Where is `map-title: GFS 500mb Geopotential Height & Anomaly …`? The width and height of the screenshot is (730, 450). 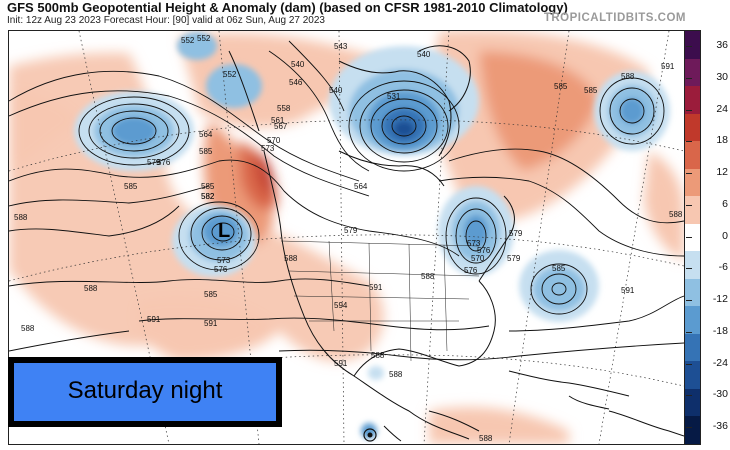
map-title: GFS 500mb Geopotential Height & Anomaly … is located at coordinates (287, 7).